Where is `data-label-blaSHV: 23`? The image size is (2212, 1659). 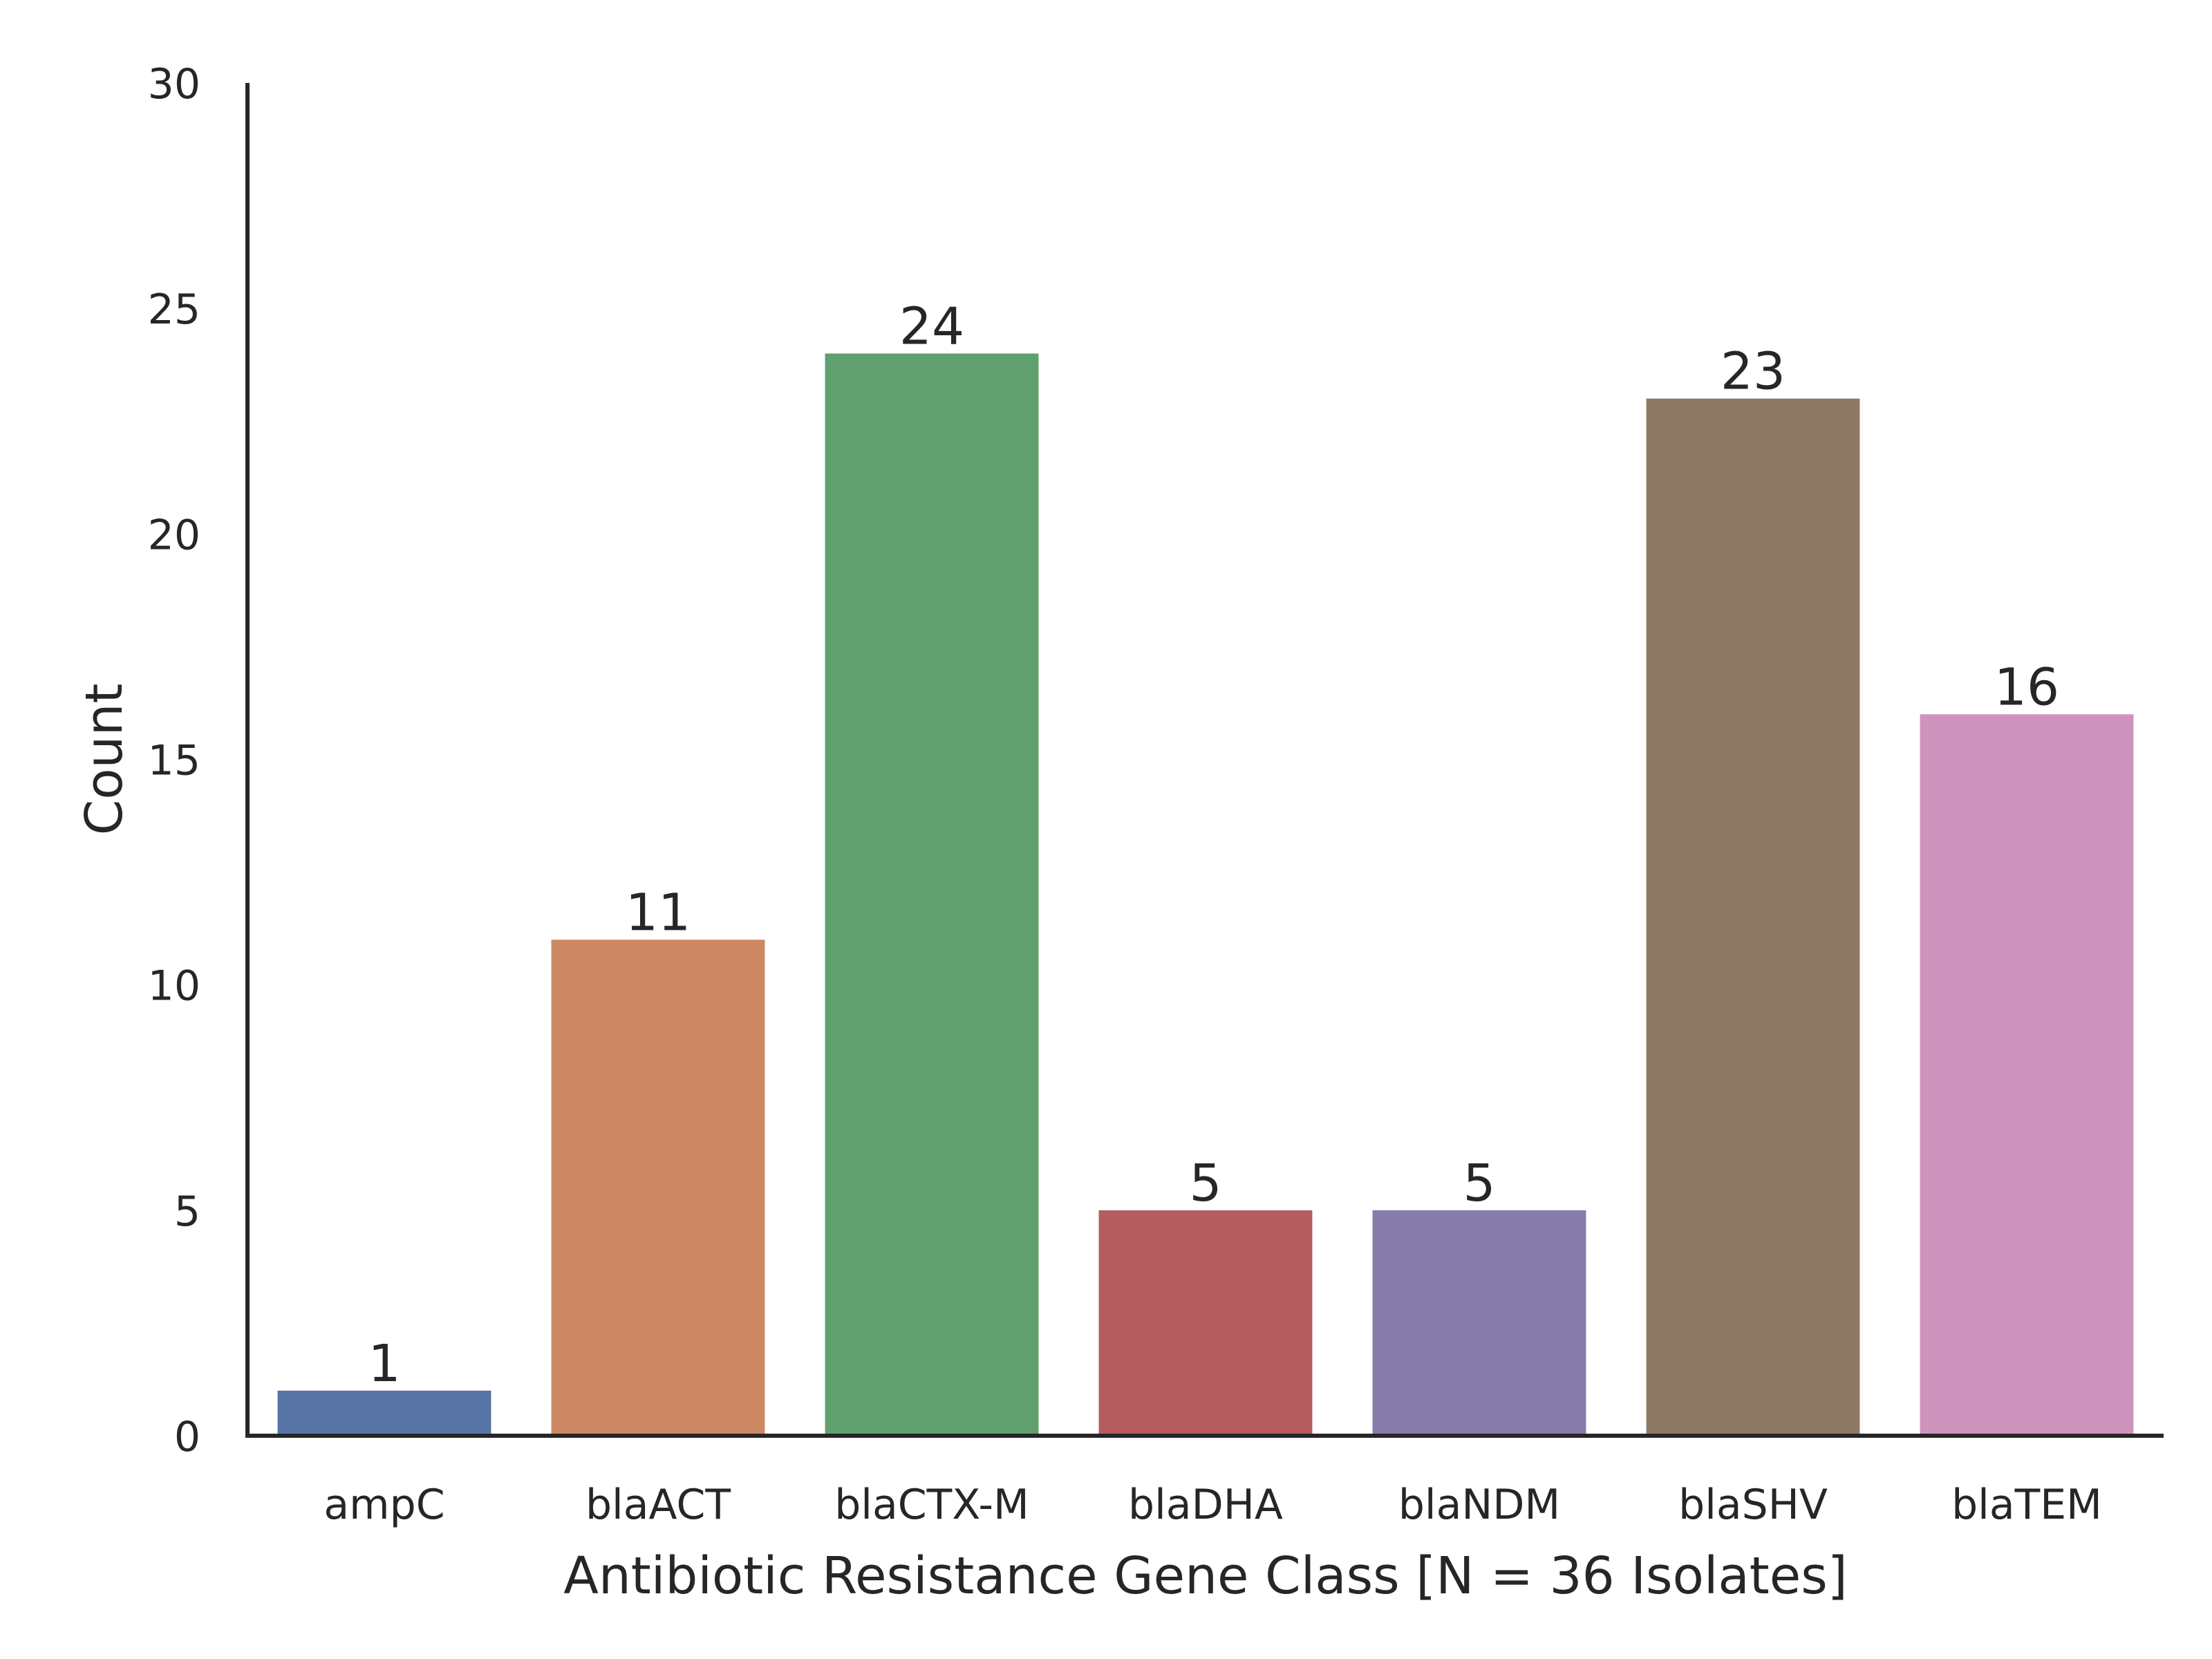
data-label-blaSHV: 23 is located at coordinates (1753, 372).